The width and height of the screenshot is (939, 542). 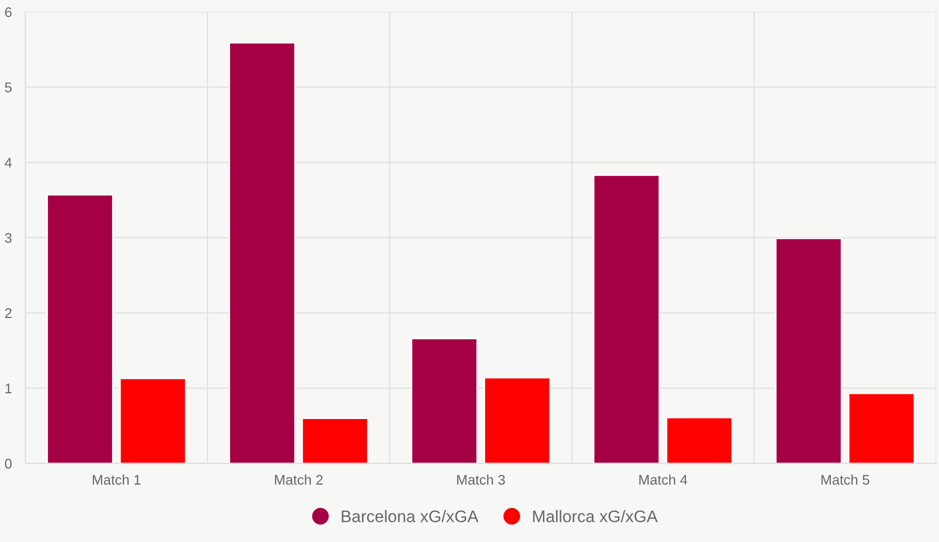 What do you see at coordinates (8, 463) in the screenshot?
I see `y-tick-label: 0` at bounding box center [8, 463].